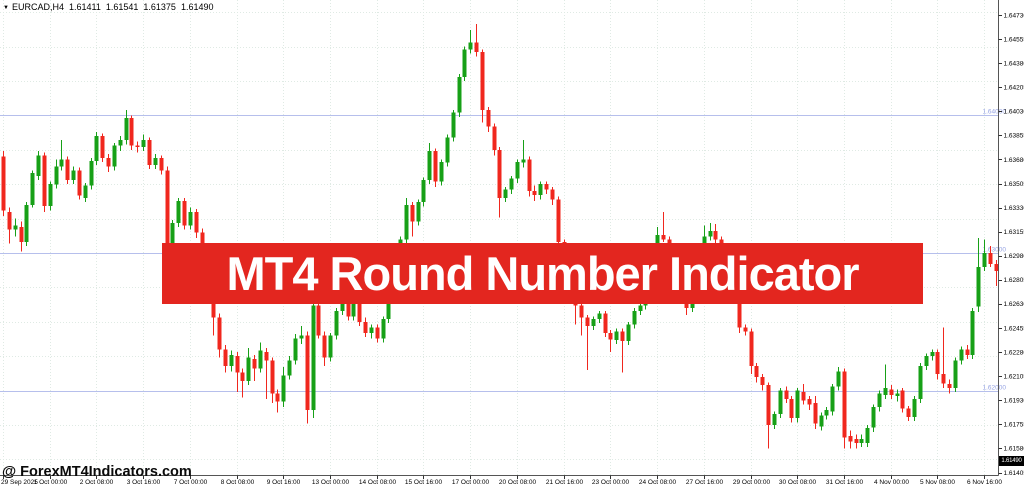 The width and height of the screenshot is (1024, 490). I want to click on current-price-badge: 1.61490, so click(1011, 461).